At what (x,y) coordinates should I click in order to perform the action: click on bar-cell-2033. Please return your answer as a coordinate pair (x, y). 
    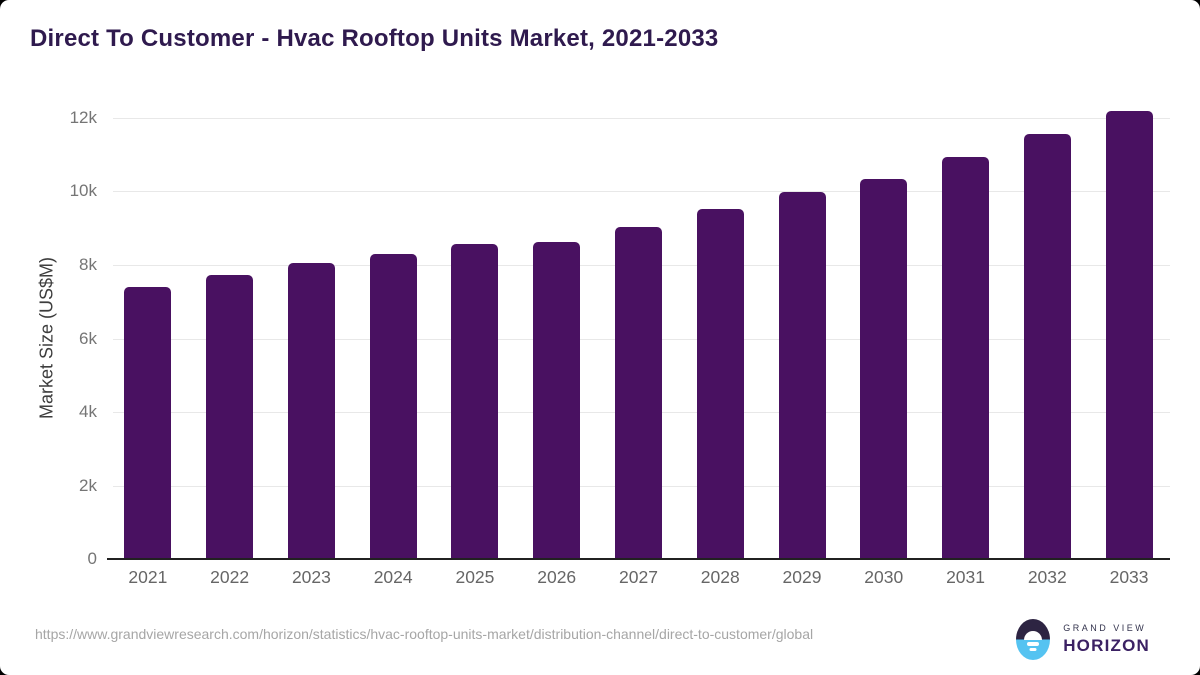
    Looking at the image, I should click on (1129, 335).